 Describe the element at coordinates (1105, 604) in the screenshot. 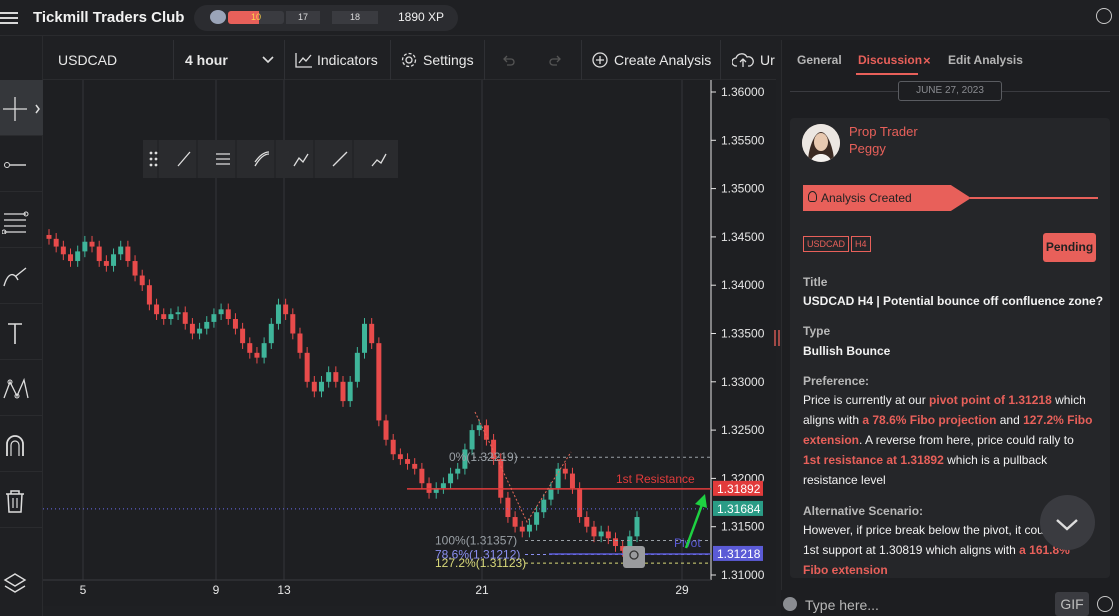

I see `emoji-icon` at that location.